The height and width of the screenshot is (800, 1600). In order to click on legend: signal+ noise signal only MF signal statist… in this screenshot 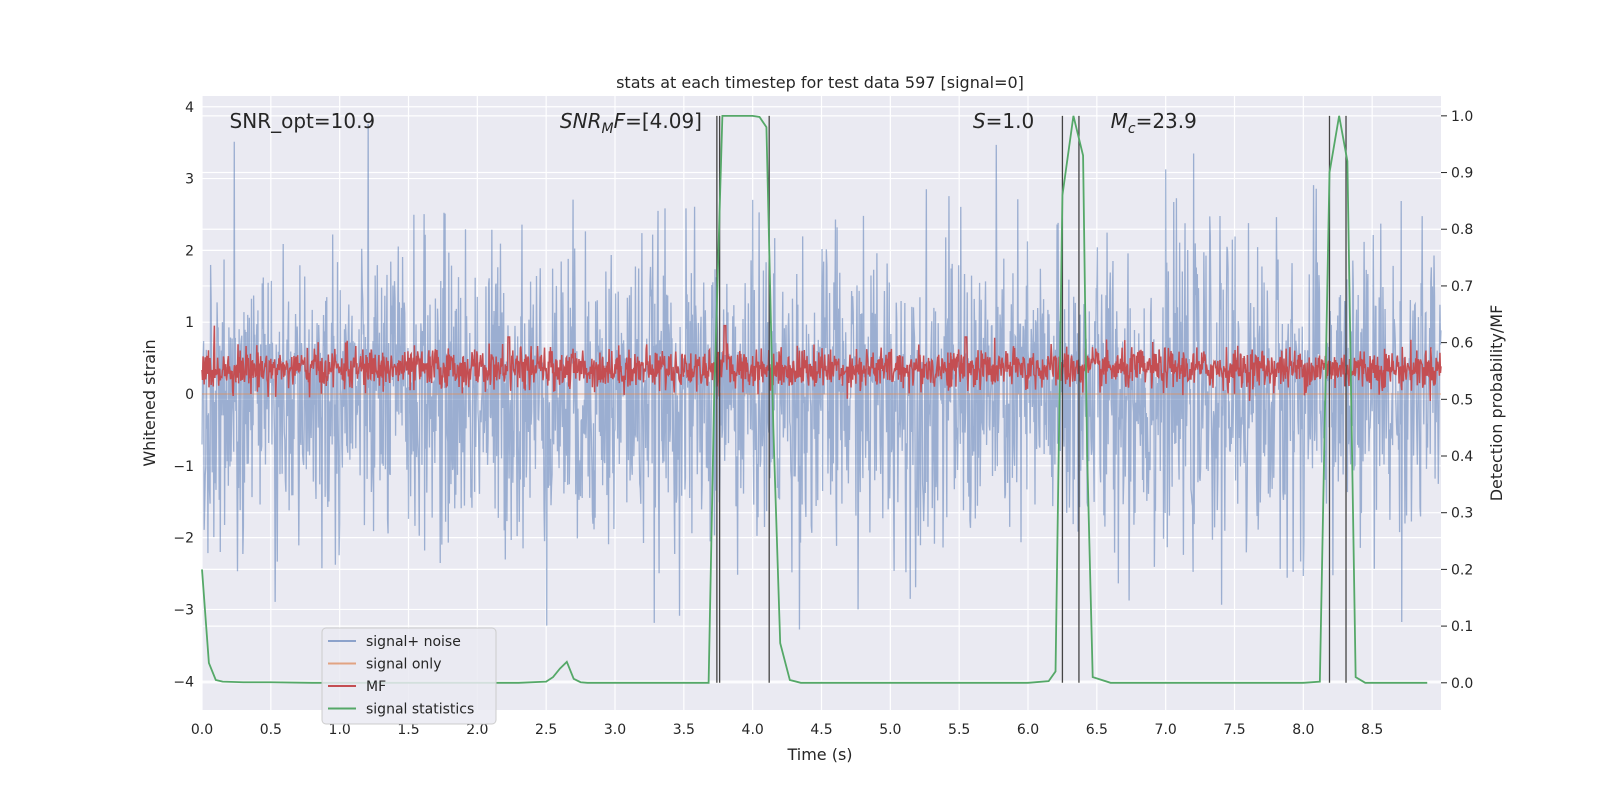, I will do `click(409, 676)`.